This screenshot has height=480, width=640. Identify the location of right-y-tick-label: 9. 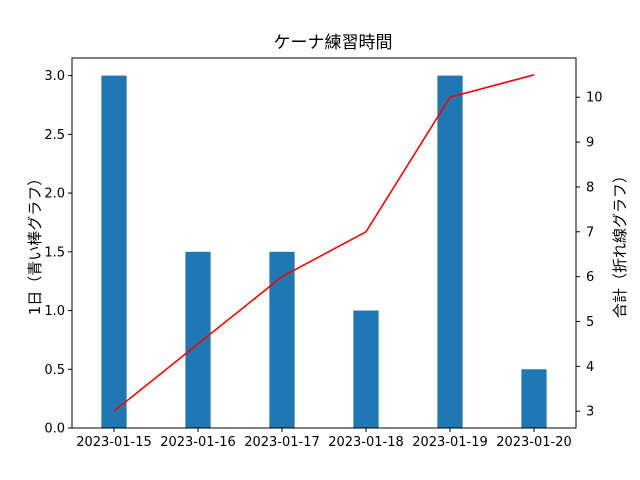
(590, 143).